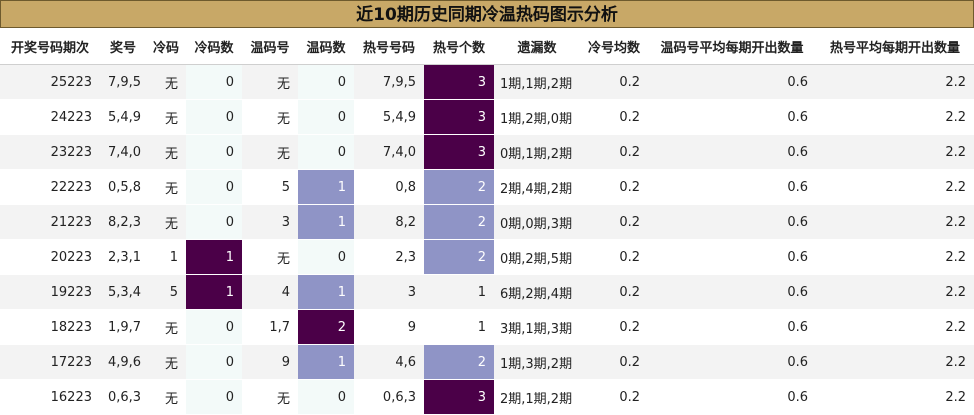  Describe the element at coordinates (50, 222) in the screenshot. I see `cell-issue: 21223` at that location.